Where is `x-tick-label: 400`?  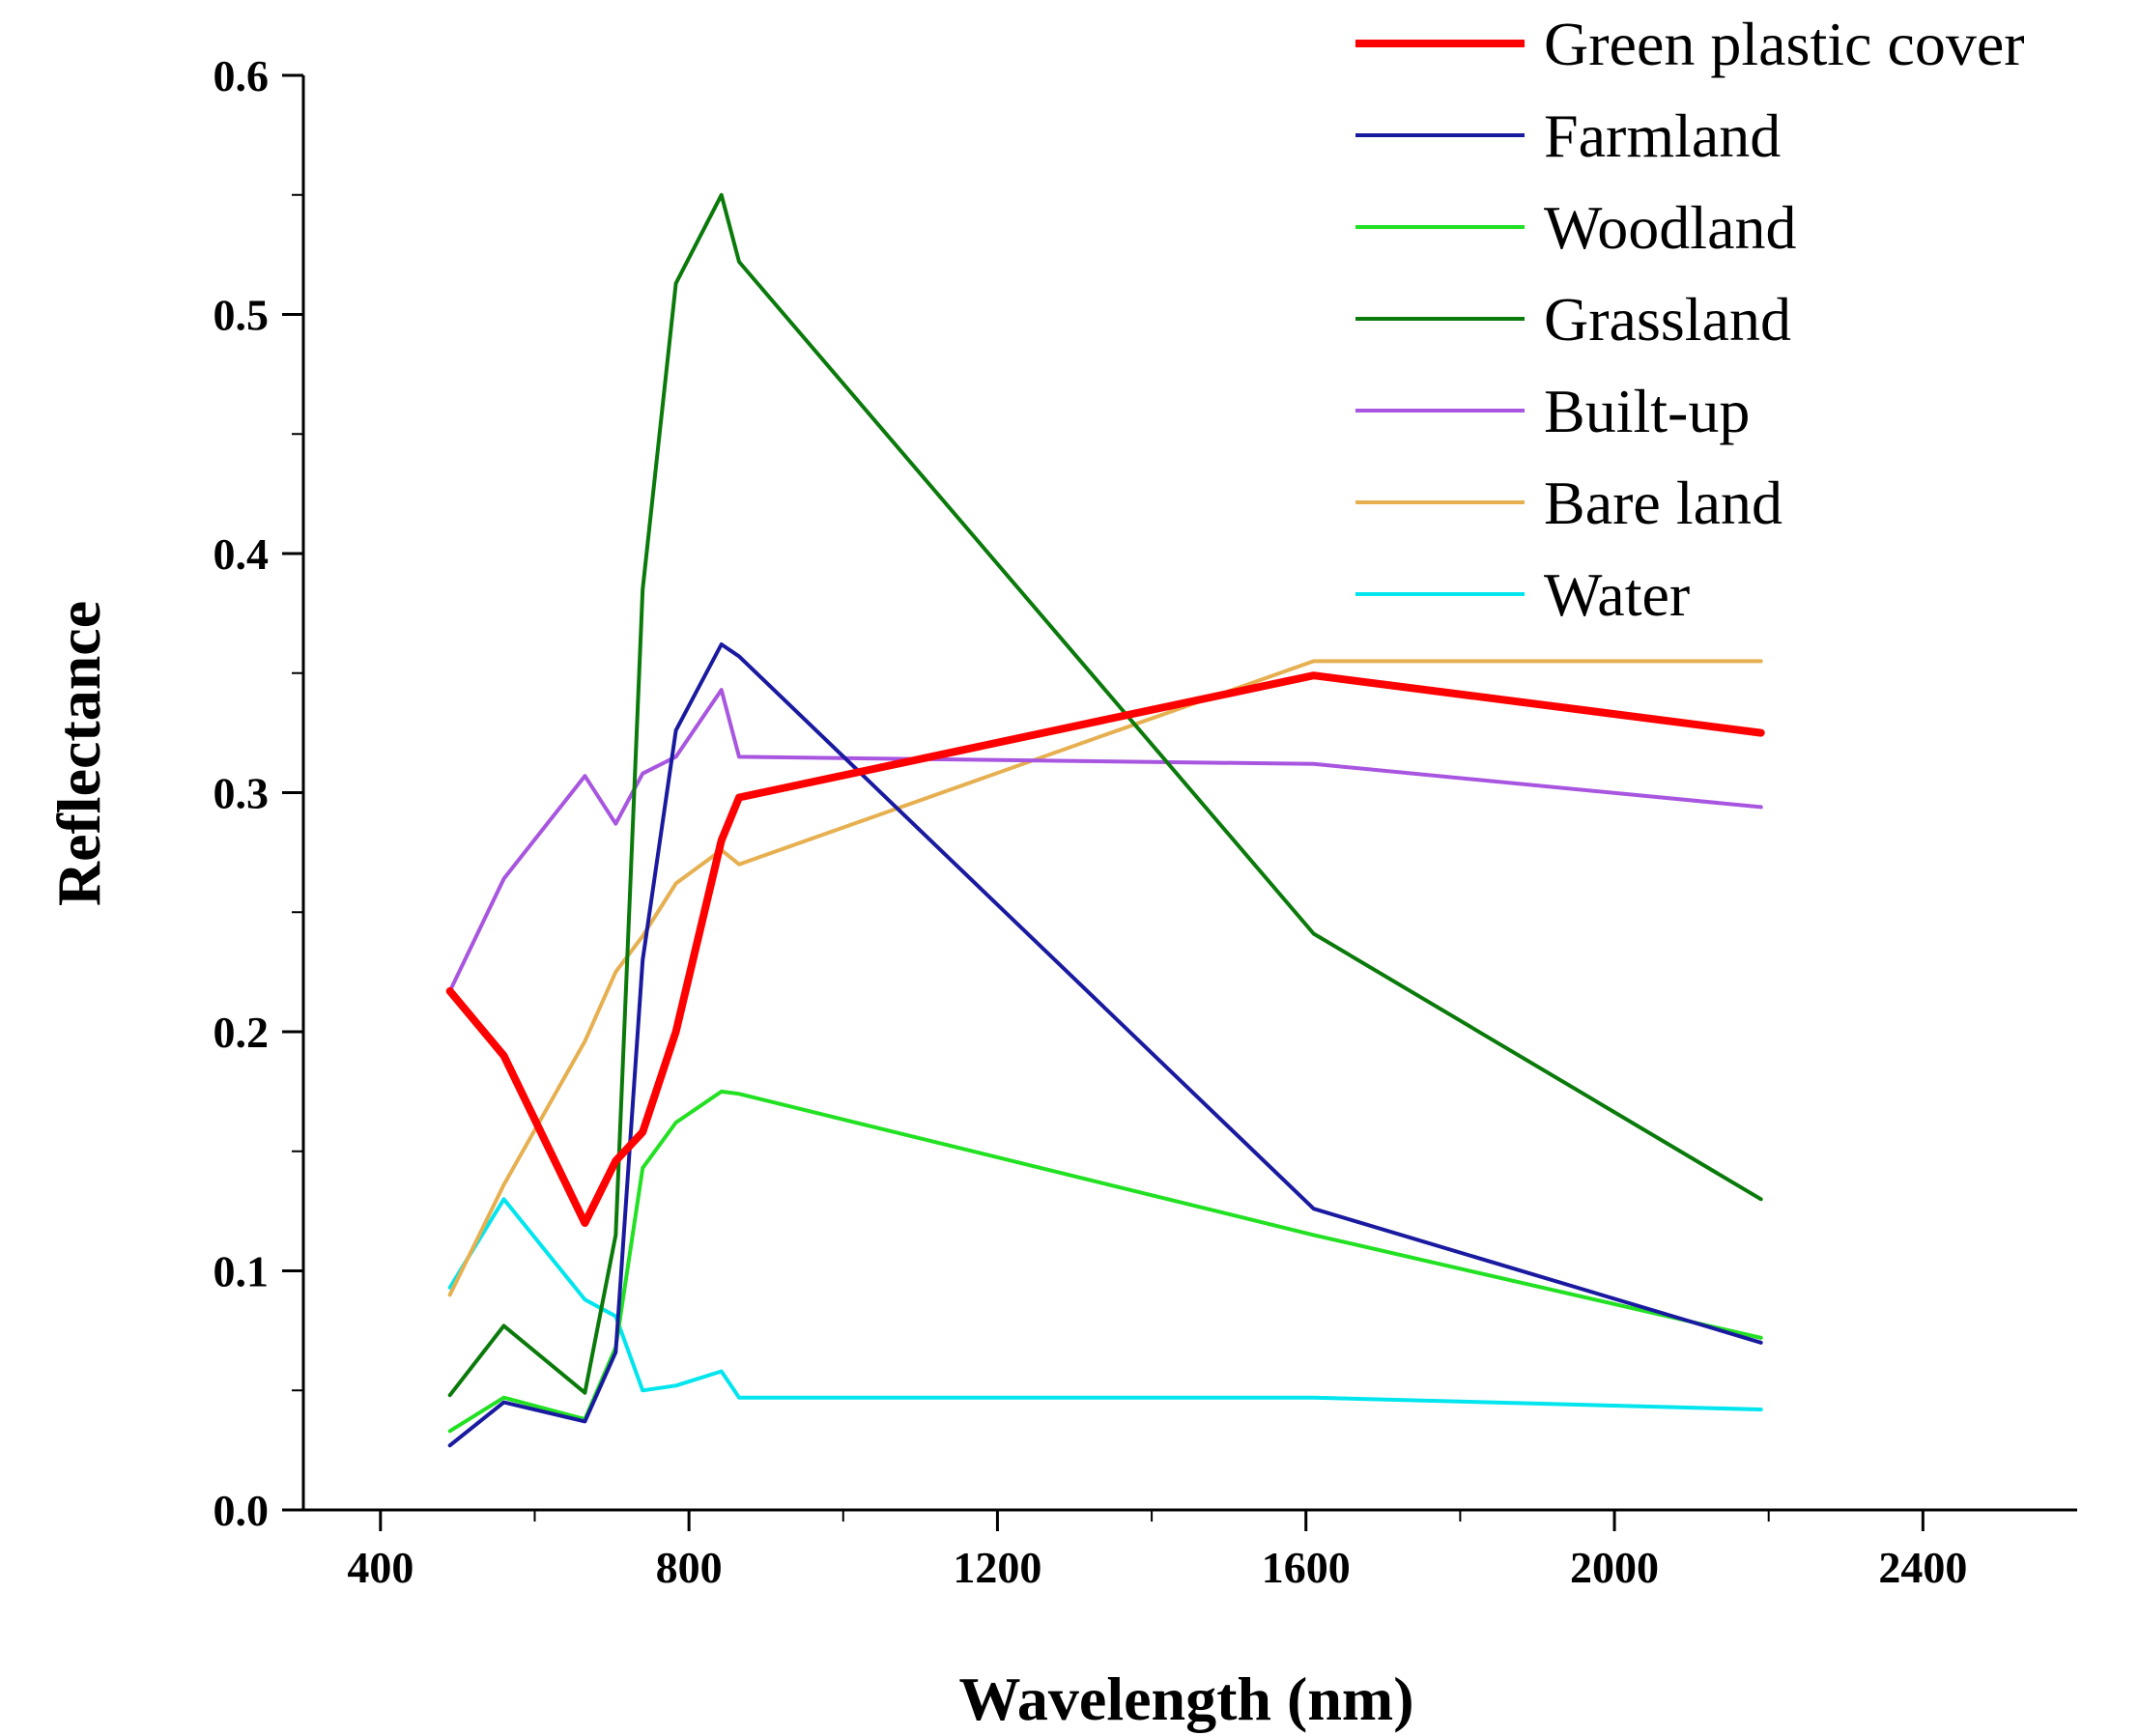
x-tick-label: 400 is located at coordinates (380, 1567).